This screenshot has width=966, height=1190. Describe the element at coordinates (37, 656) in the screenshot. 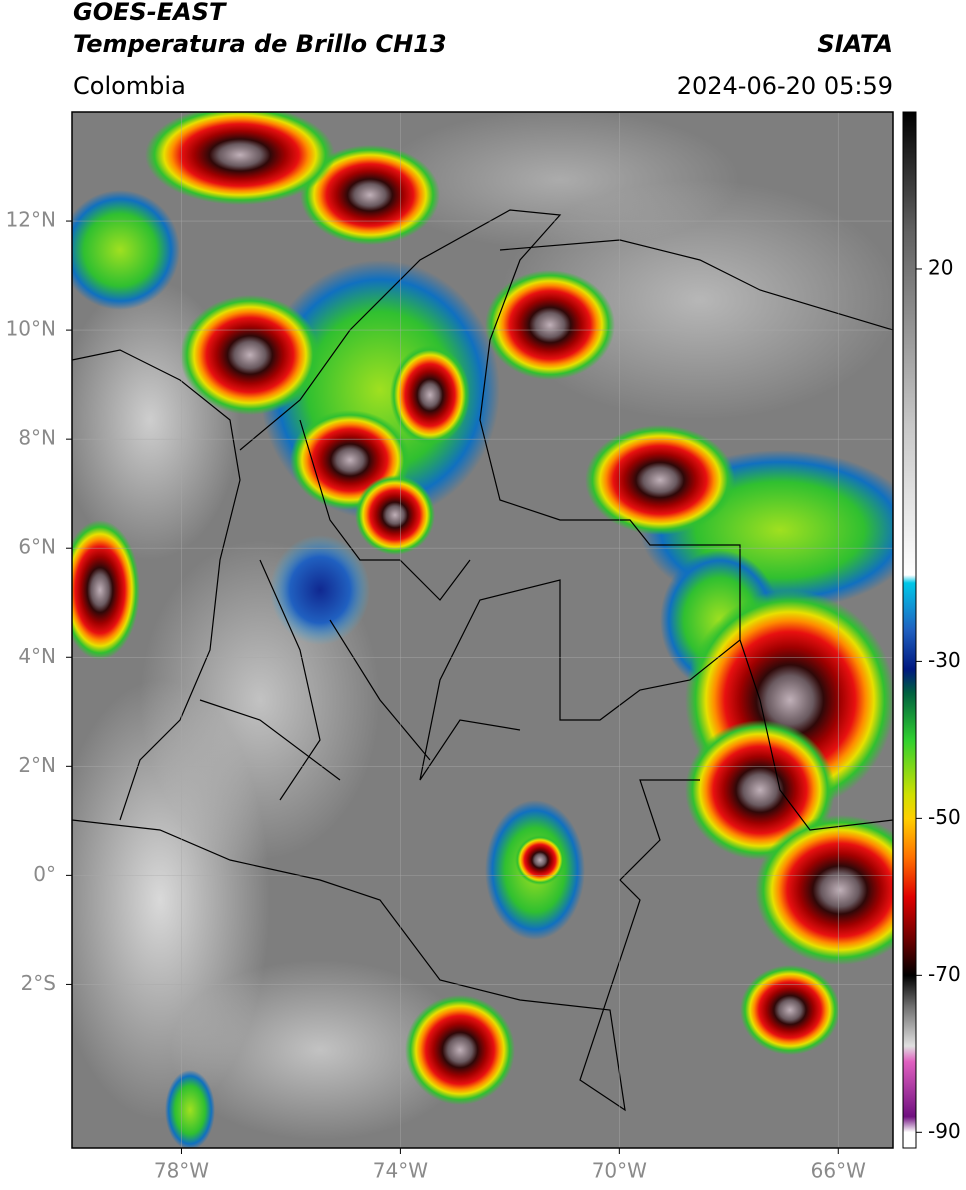

I see `y-tick-label: 4°N` at that location.